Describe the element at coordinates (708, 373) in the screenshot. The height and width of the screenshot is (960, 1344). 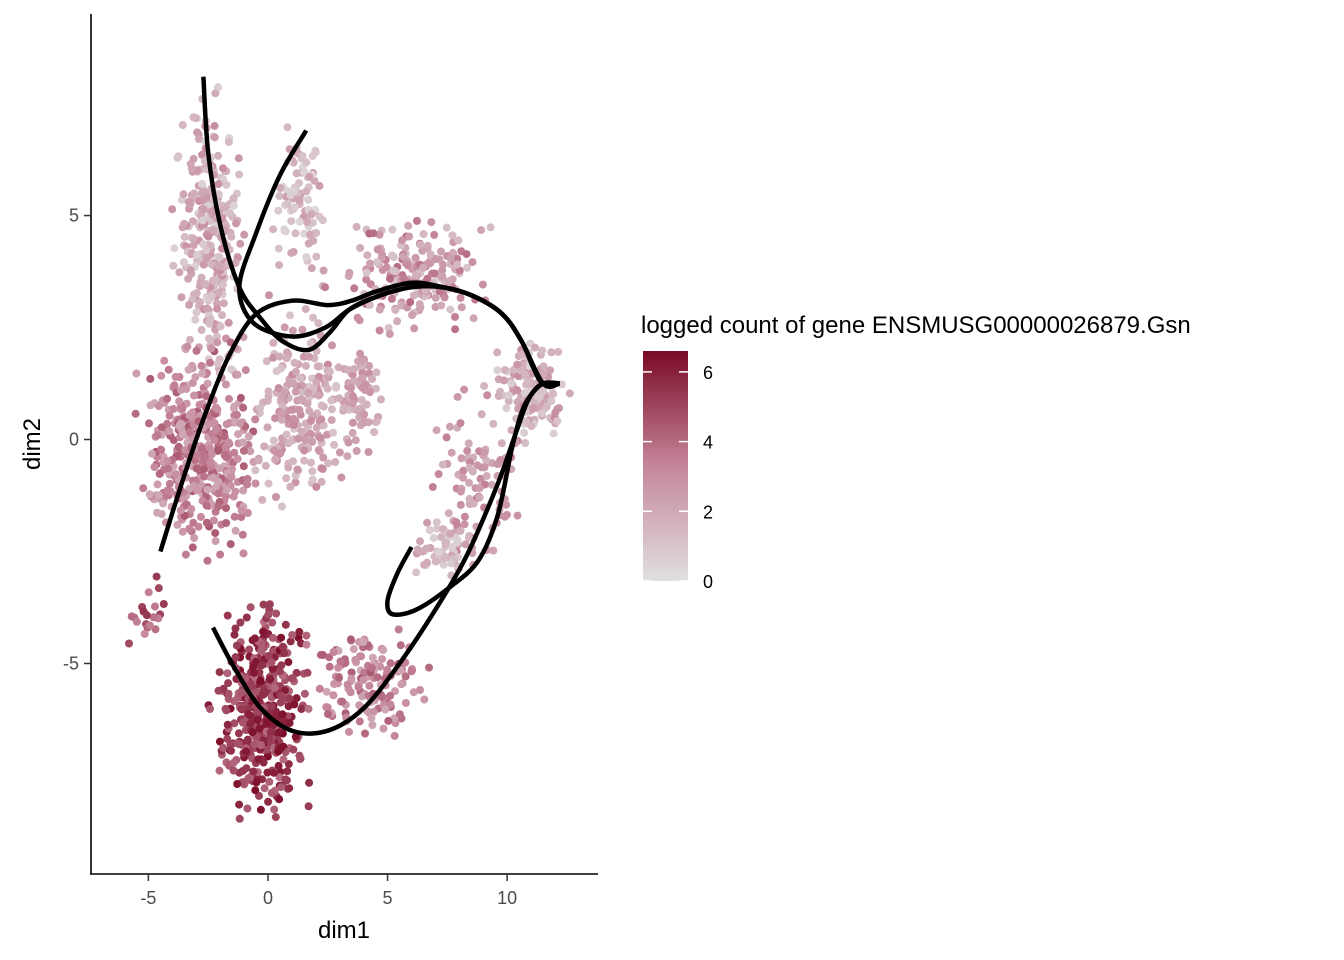
I see `legend-tick-label: 6` at that location.